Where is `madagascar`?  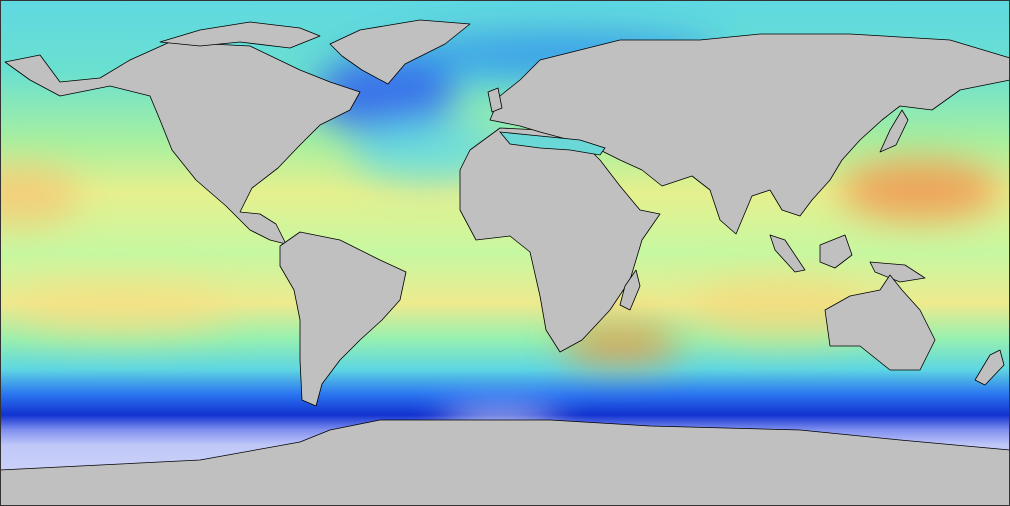
madagascar is located at coordinates (630, 290).